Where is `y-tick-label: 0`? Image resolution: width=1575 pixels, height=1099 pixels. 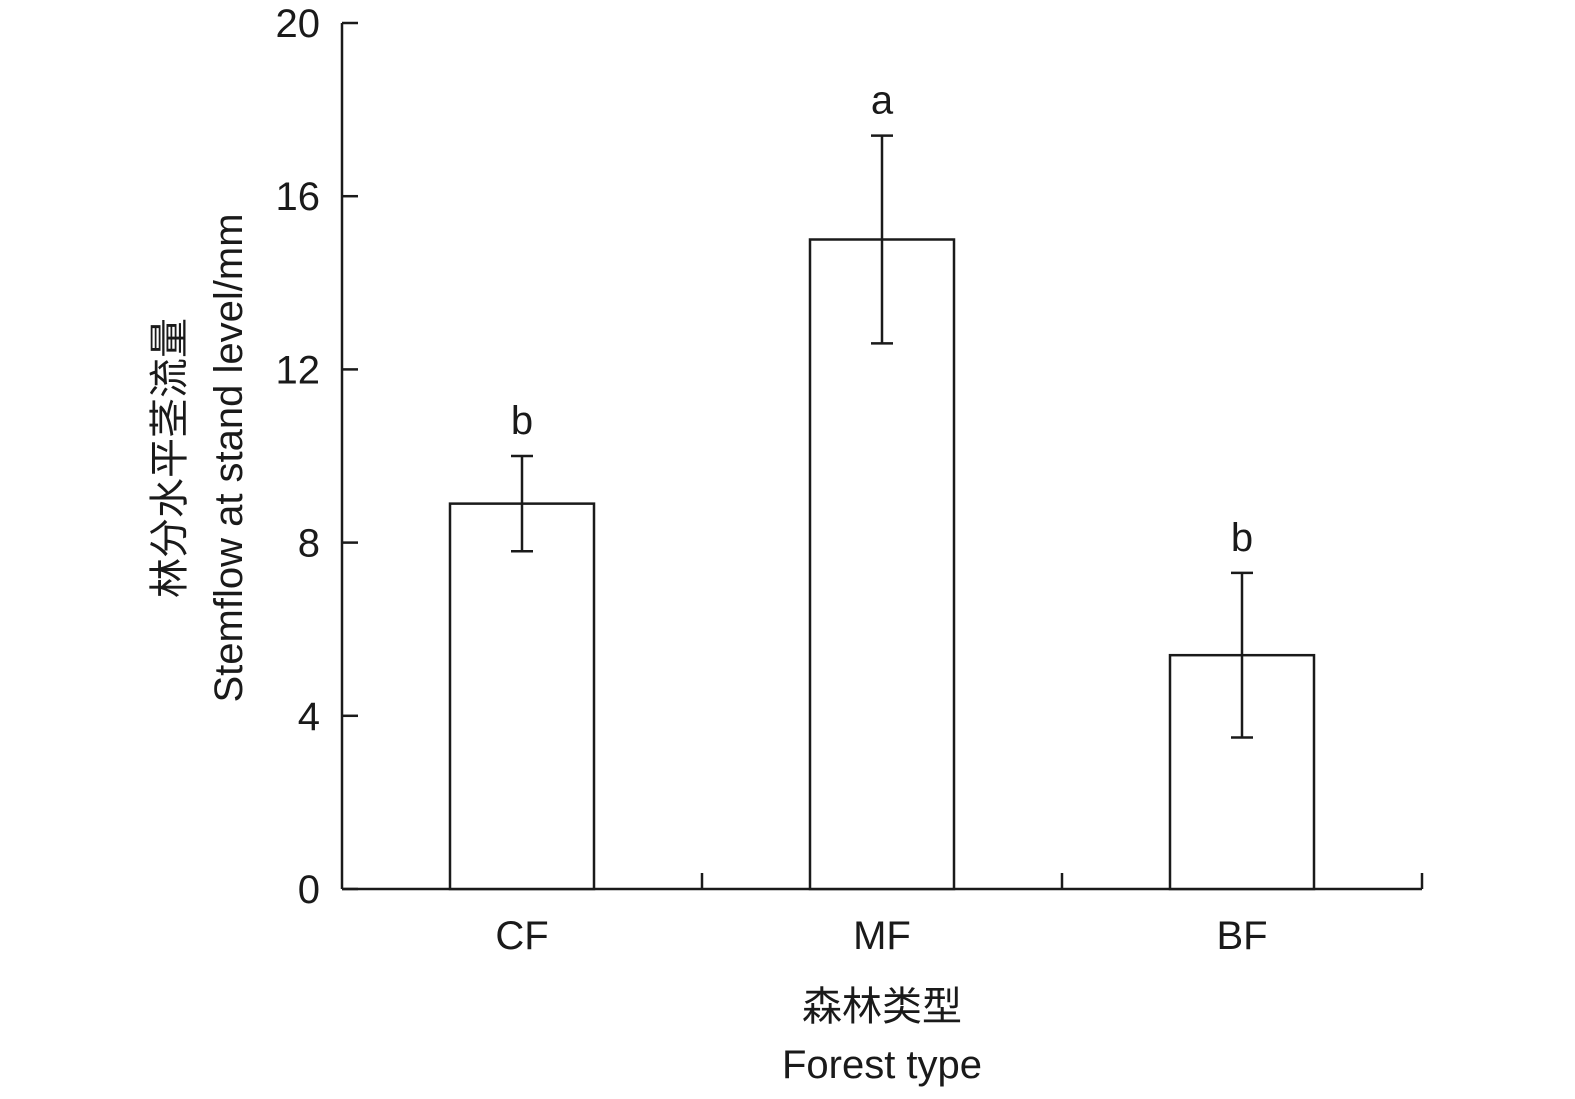 y-tick-label: 0 is located at coordinates (309, 890).